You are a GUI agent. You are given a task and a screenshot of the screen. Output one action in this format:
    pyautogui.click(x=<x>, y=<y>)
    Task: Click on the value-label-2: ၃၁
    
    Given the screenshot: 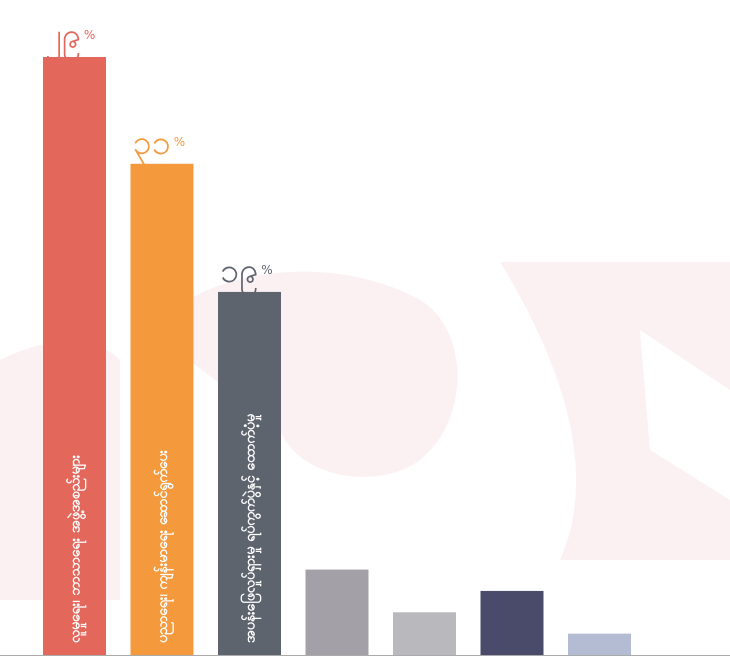 What is the action you would take?
    pyautogui.click(x=152, y=146)
    